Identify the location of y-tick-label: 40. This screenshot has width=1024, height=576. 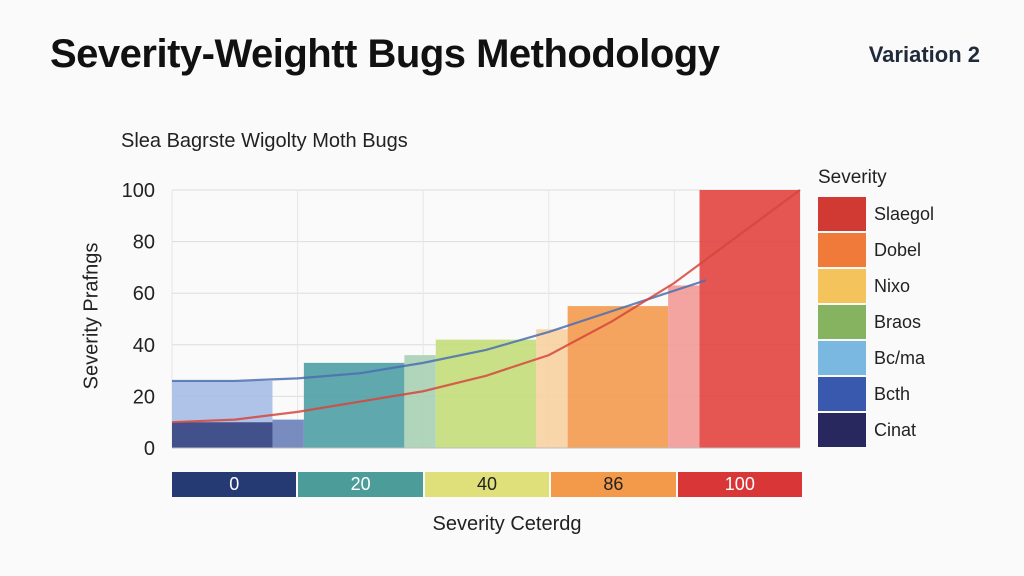
(144, 346).